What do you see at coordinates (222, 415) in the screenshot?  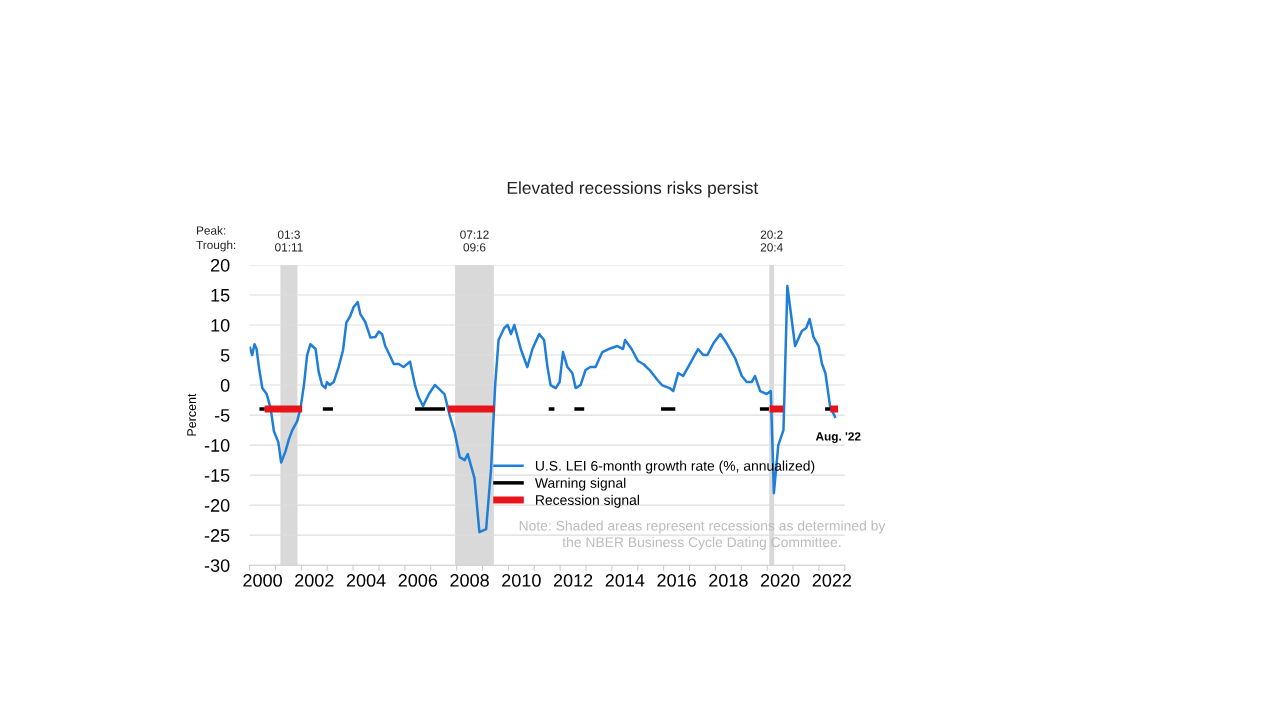 I see `y-tick-label: -5` at bounding box center [222, 415].